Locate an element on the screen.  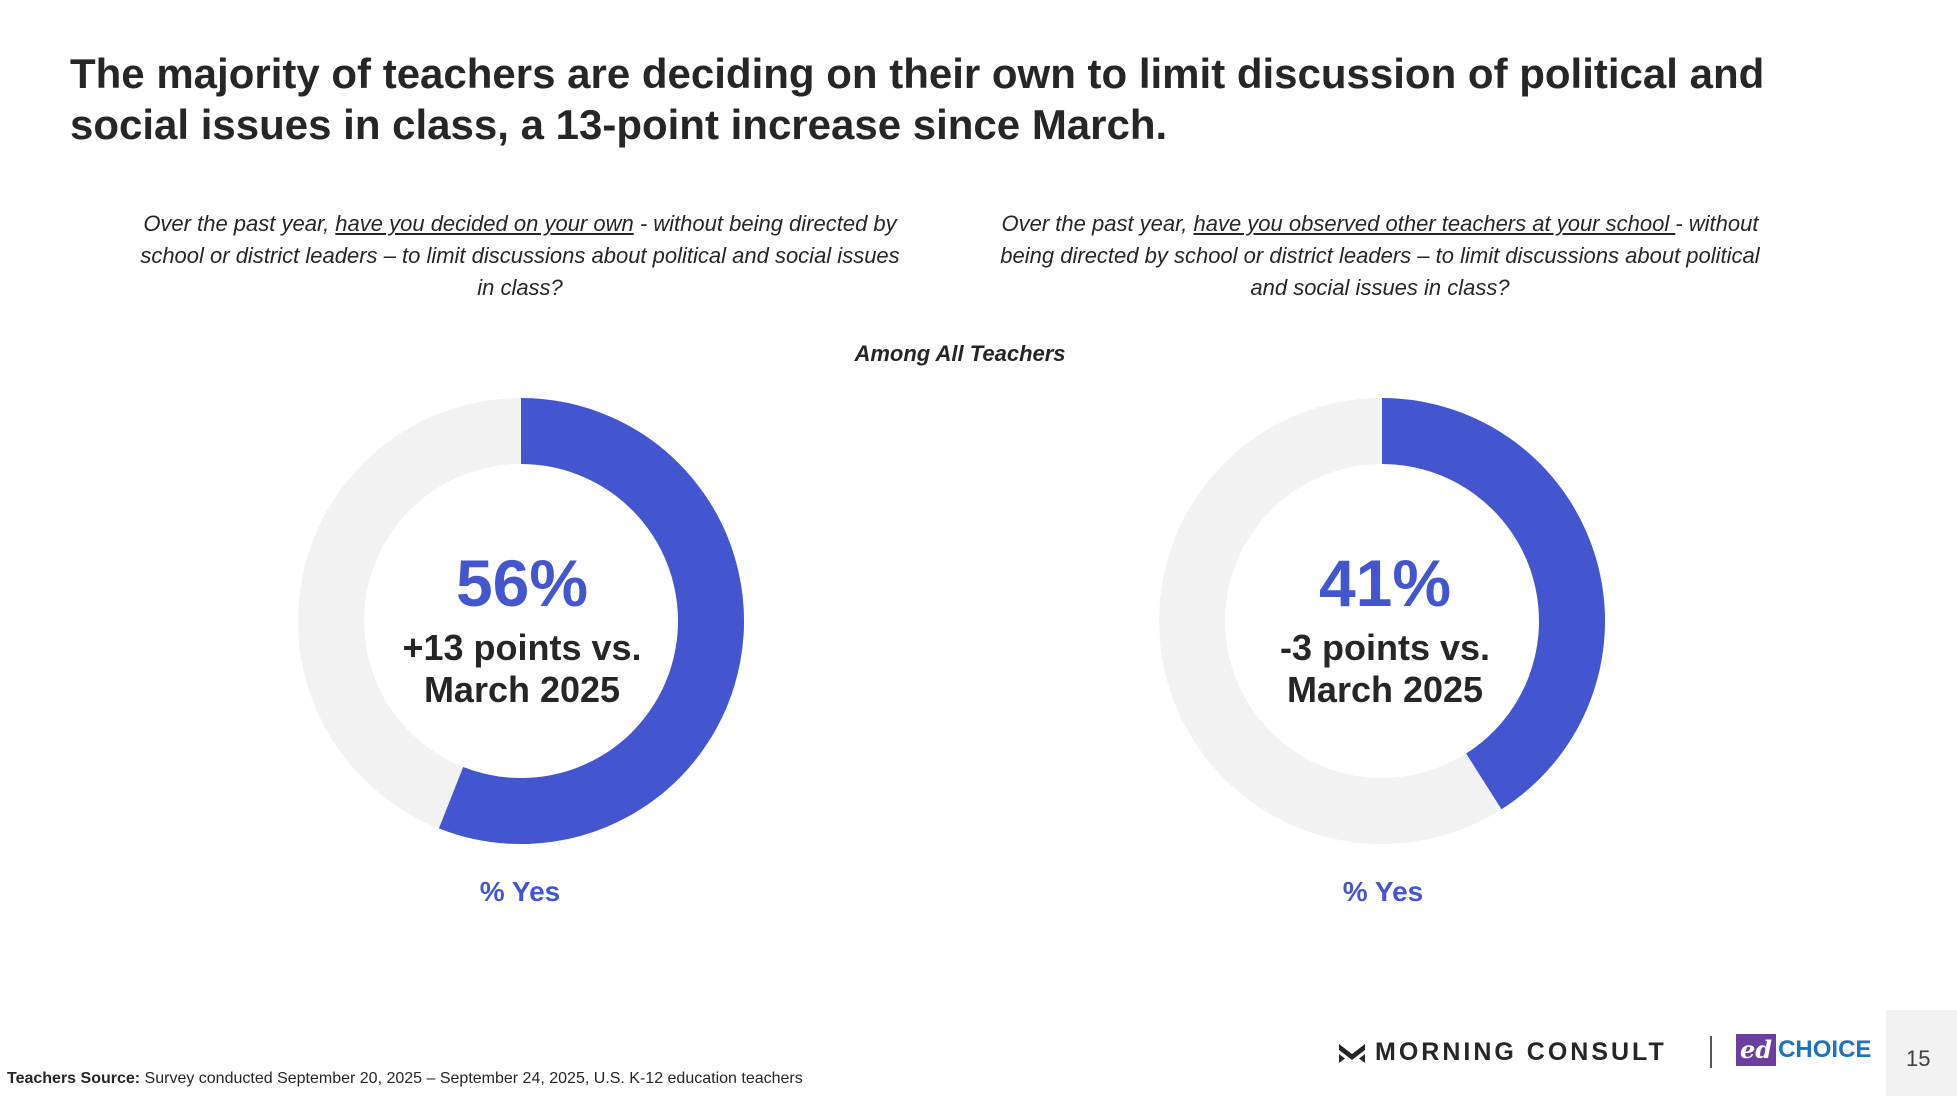
change-line-1: +13 points vs. is located at coordinates (522, 647).